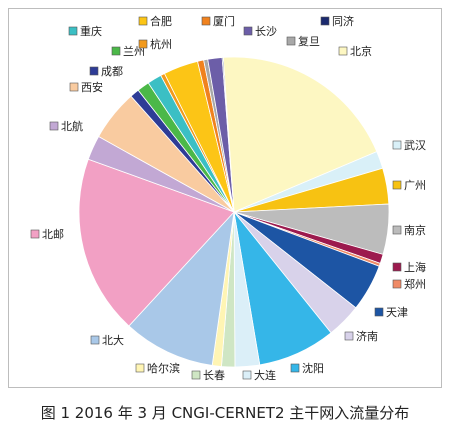 The height and width of the screenshot is (436, 450). I want to click on slice-label-9: 沈阳, so click(313, 368).